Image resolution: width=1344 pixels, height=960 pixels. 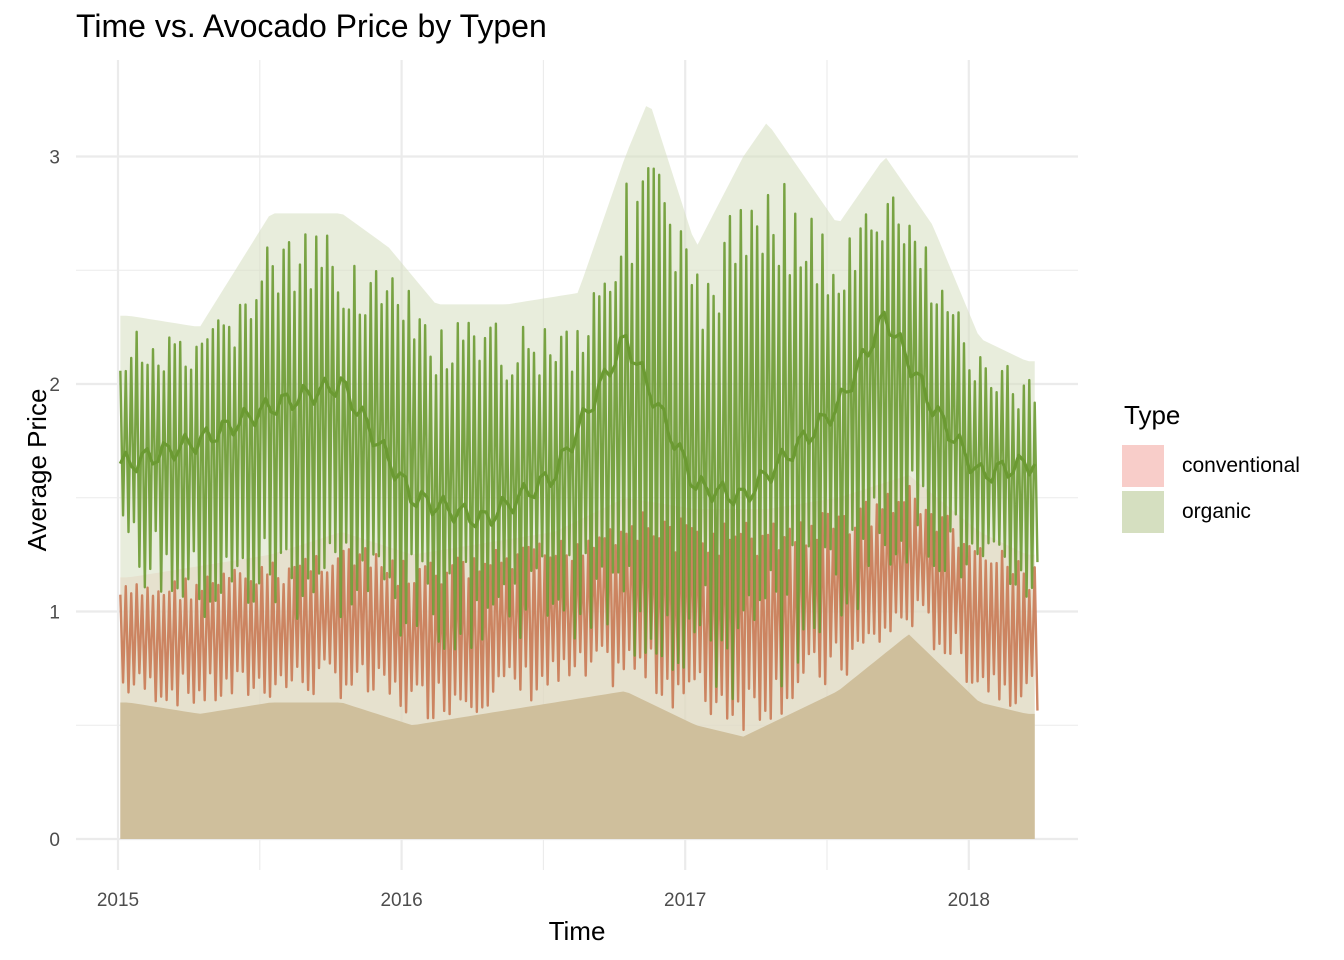 What do you see at coordinates (1143, 512) in the screenshot?
I see `legend-key-organic` at bounding box center [1143, 512].